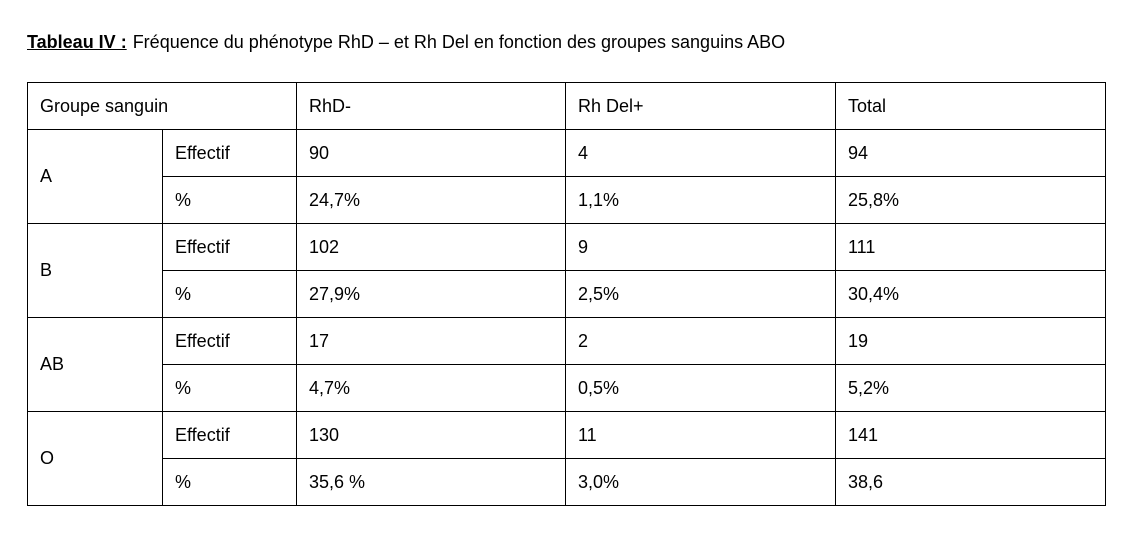 The width and height of the screenshot is (1138, 548). What do you see at coordinates (970, 435) in the screenshot?
I see `value-cell: 141` at bounding box center [970, 435].